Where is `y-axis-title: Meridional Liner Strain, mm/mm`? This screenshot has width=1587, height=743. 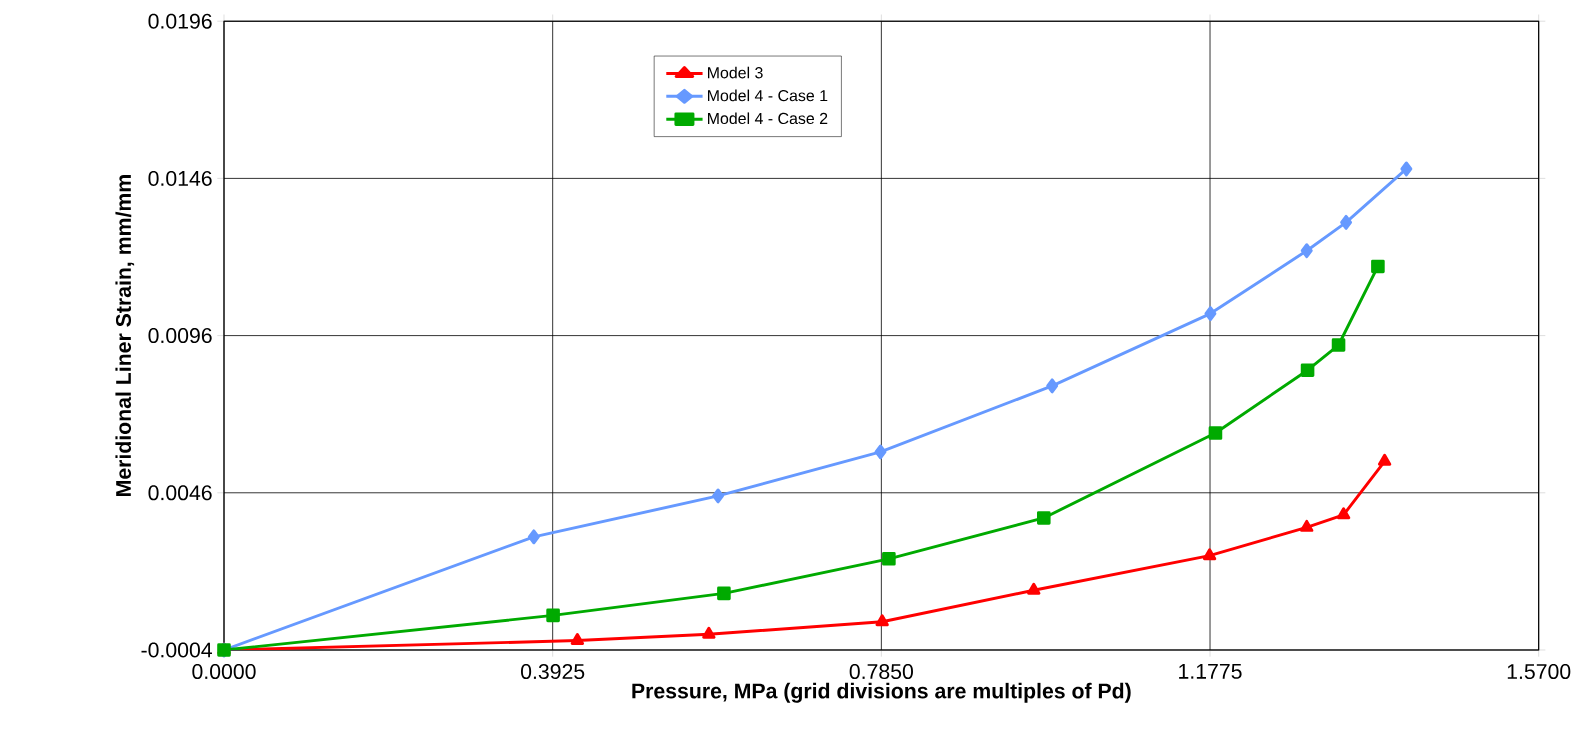 y-axis-title: Meridional Liner Strain, mm/mm is located at coordinates (125, 335).